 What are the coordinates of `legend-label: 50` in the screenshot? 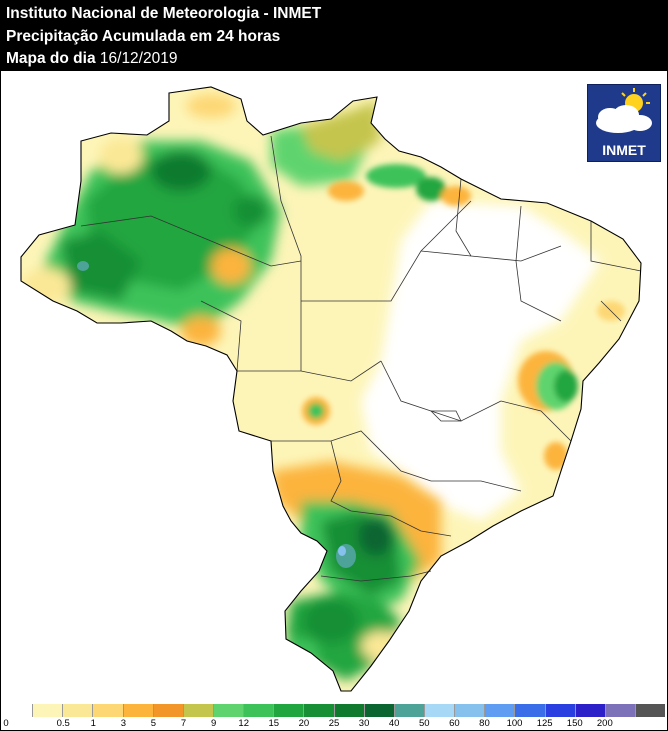 It's located at (424, 723).